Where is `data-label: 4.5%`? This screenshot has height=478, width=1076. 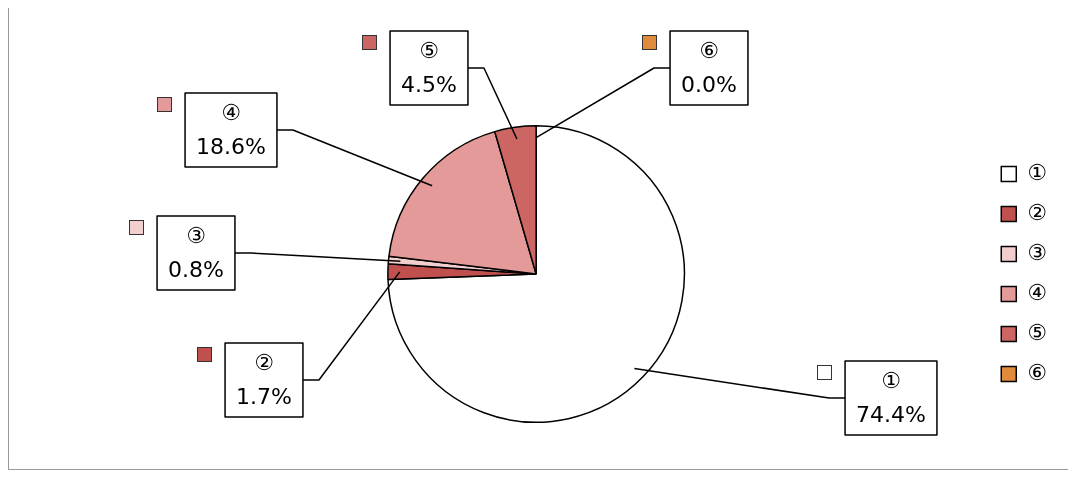
data-label: 4.5% is located at coordinates (429, 84).